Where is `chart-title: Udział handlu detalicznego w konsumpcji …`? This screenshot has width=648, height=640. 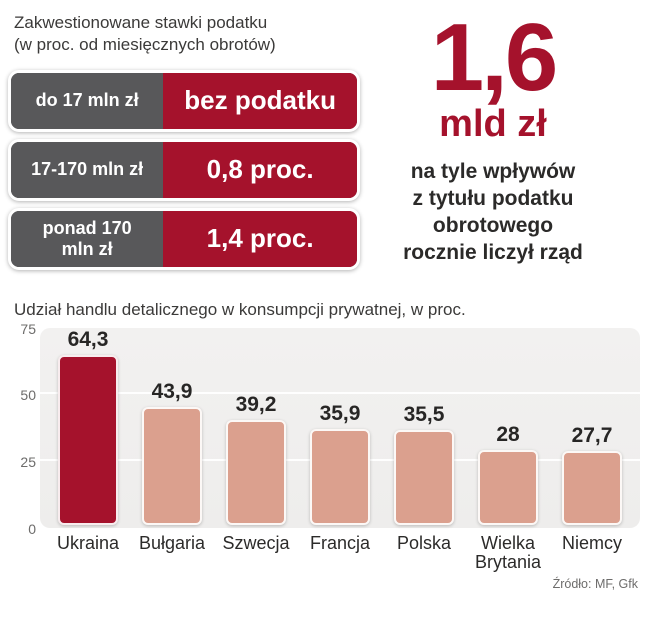
chart-title: Udział handlu detalicznego w konsumpcji … is located at coordinates (240, 309).